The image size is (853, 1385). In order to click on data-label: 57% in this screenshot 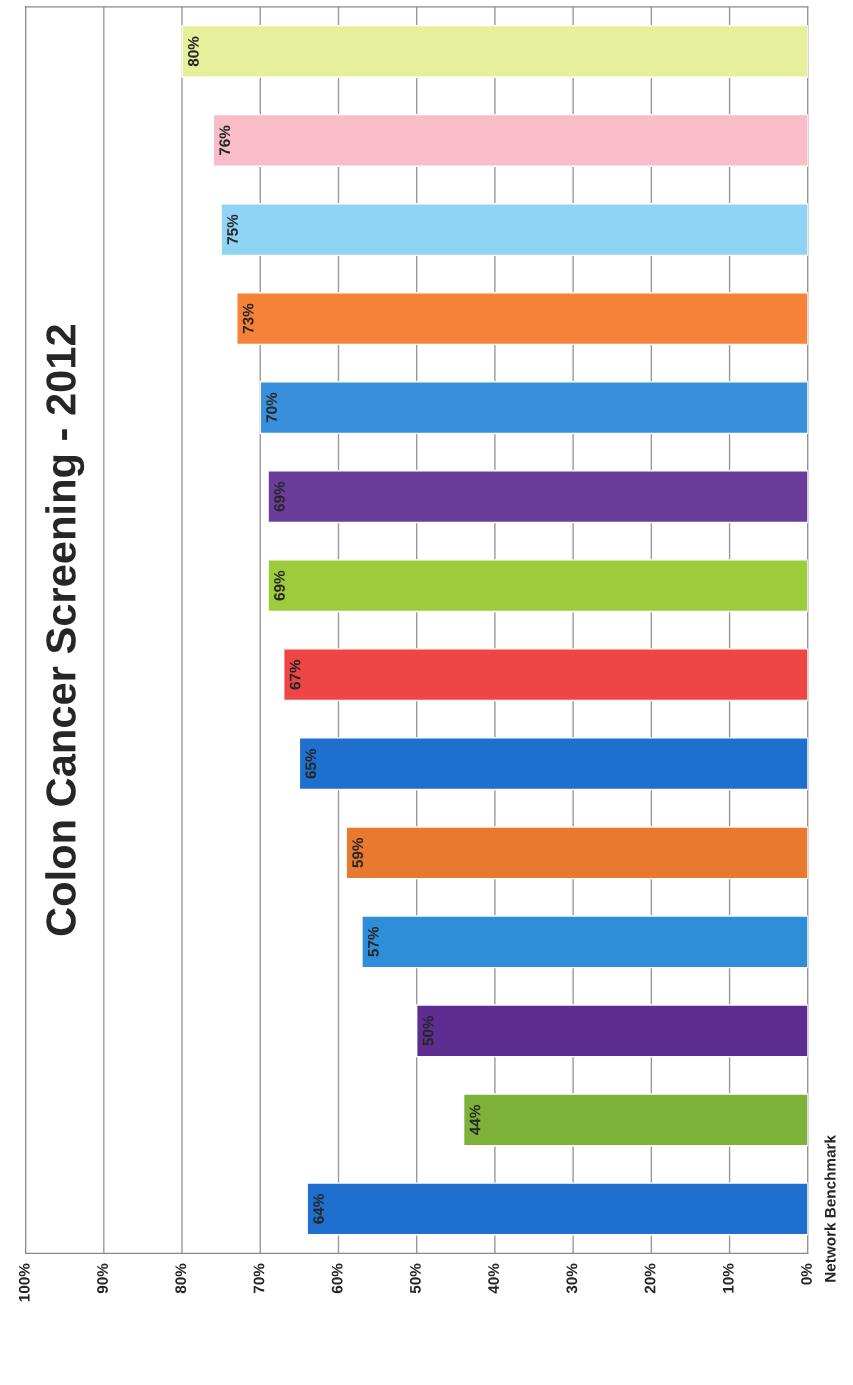, I will do `click(373, 941)`.